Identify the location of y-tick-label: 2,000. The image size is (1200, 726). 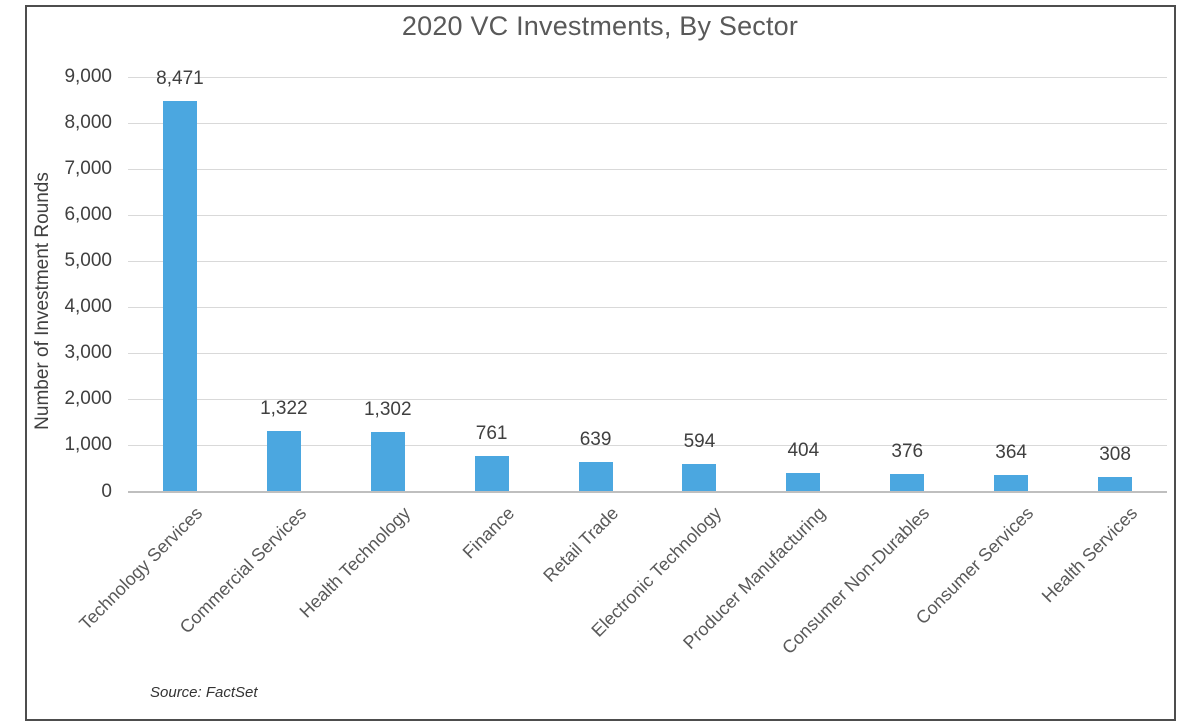
(88, 399).